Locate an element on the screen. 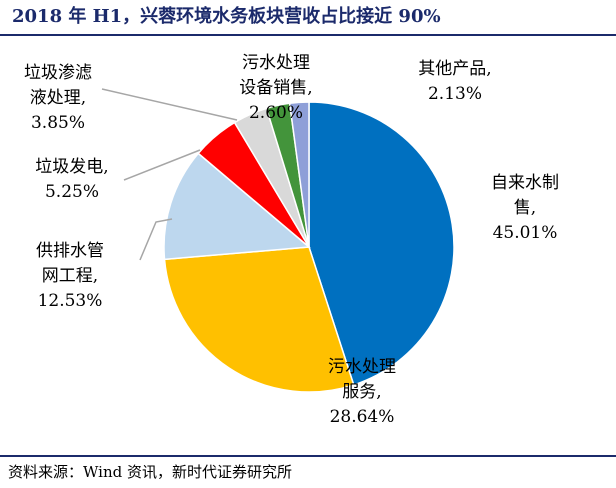 The width and height of the screenshot is (616, 488). chart-title: 2018 年 H1，兴蓉环境水务板块营收占比接近 90% is located at coordinates (226, 16).